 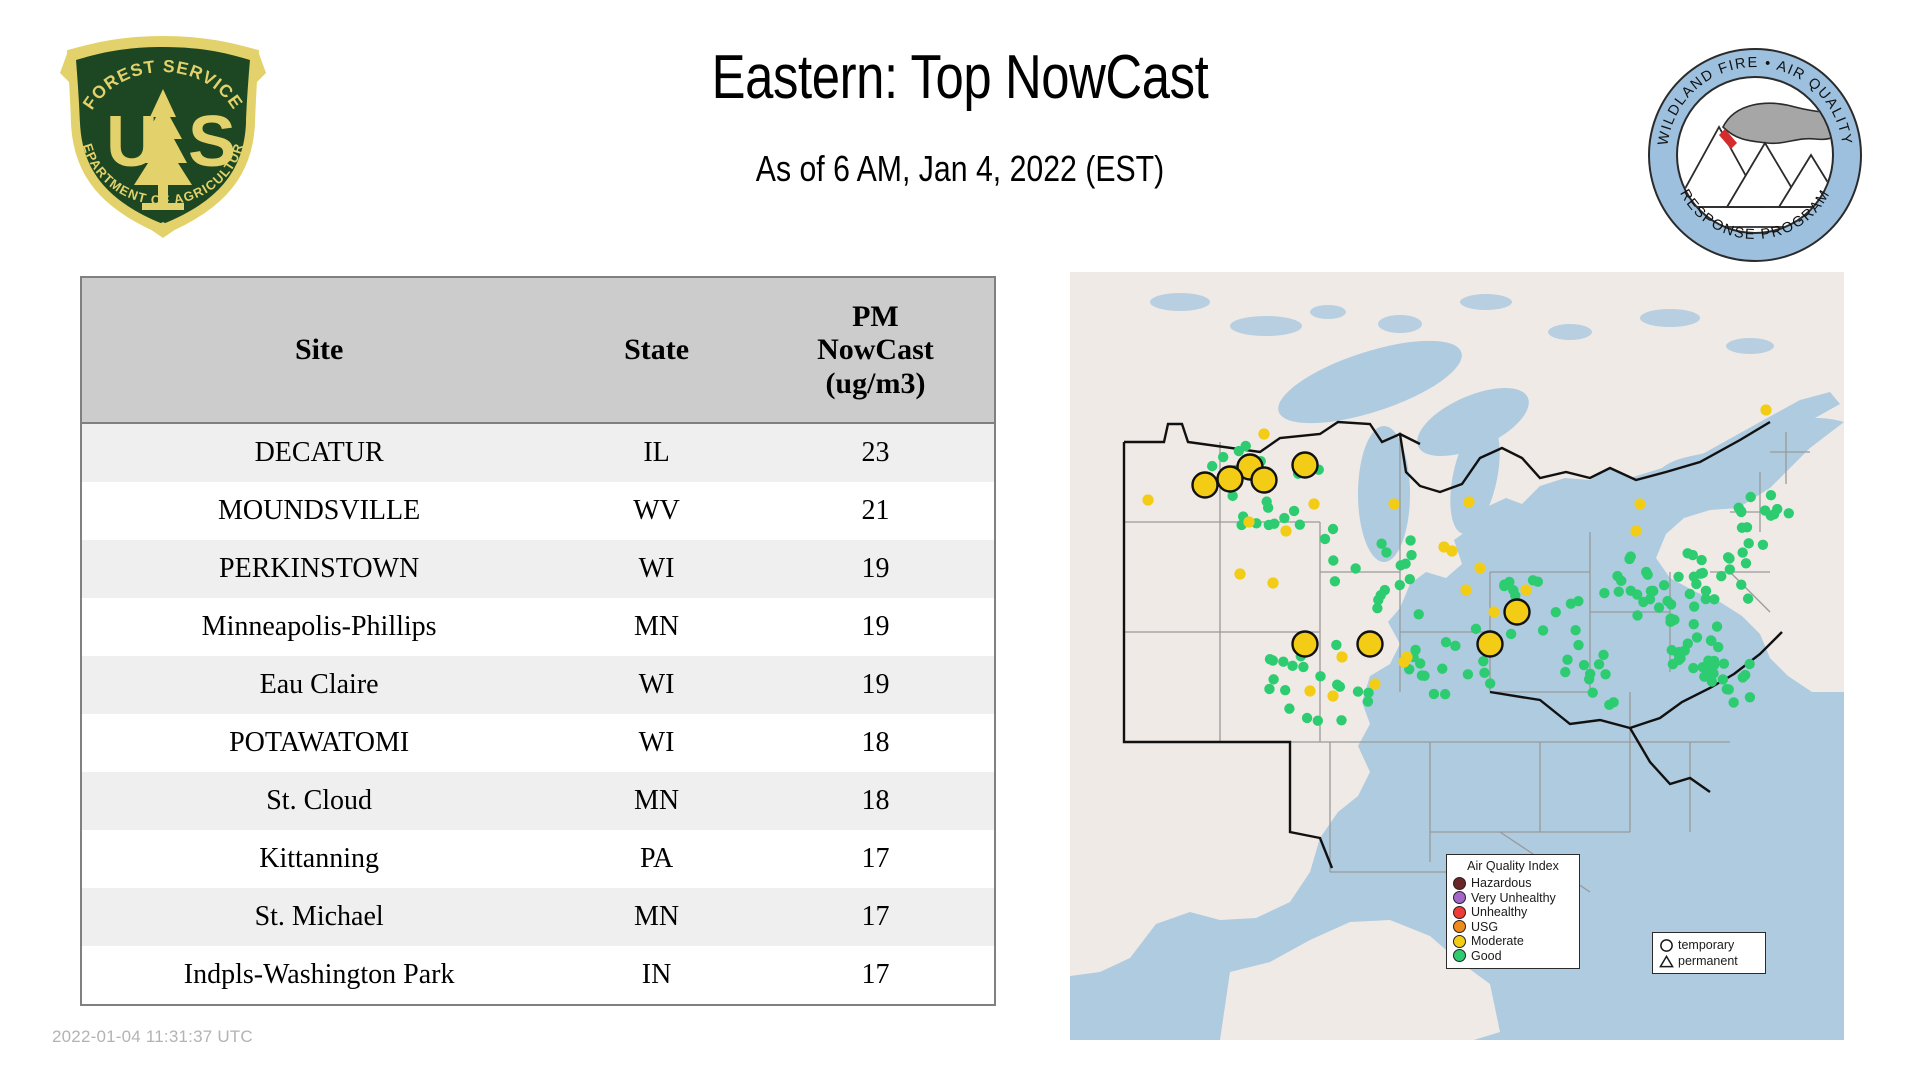 I want to click on table-row: MOUNDSVILLE WV 21, so click(x=538, y=511).